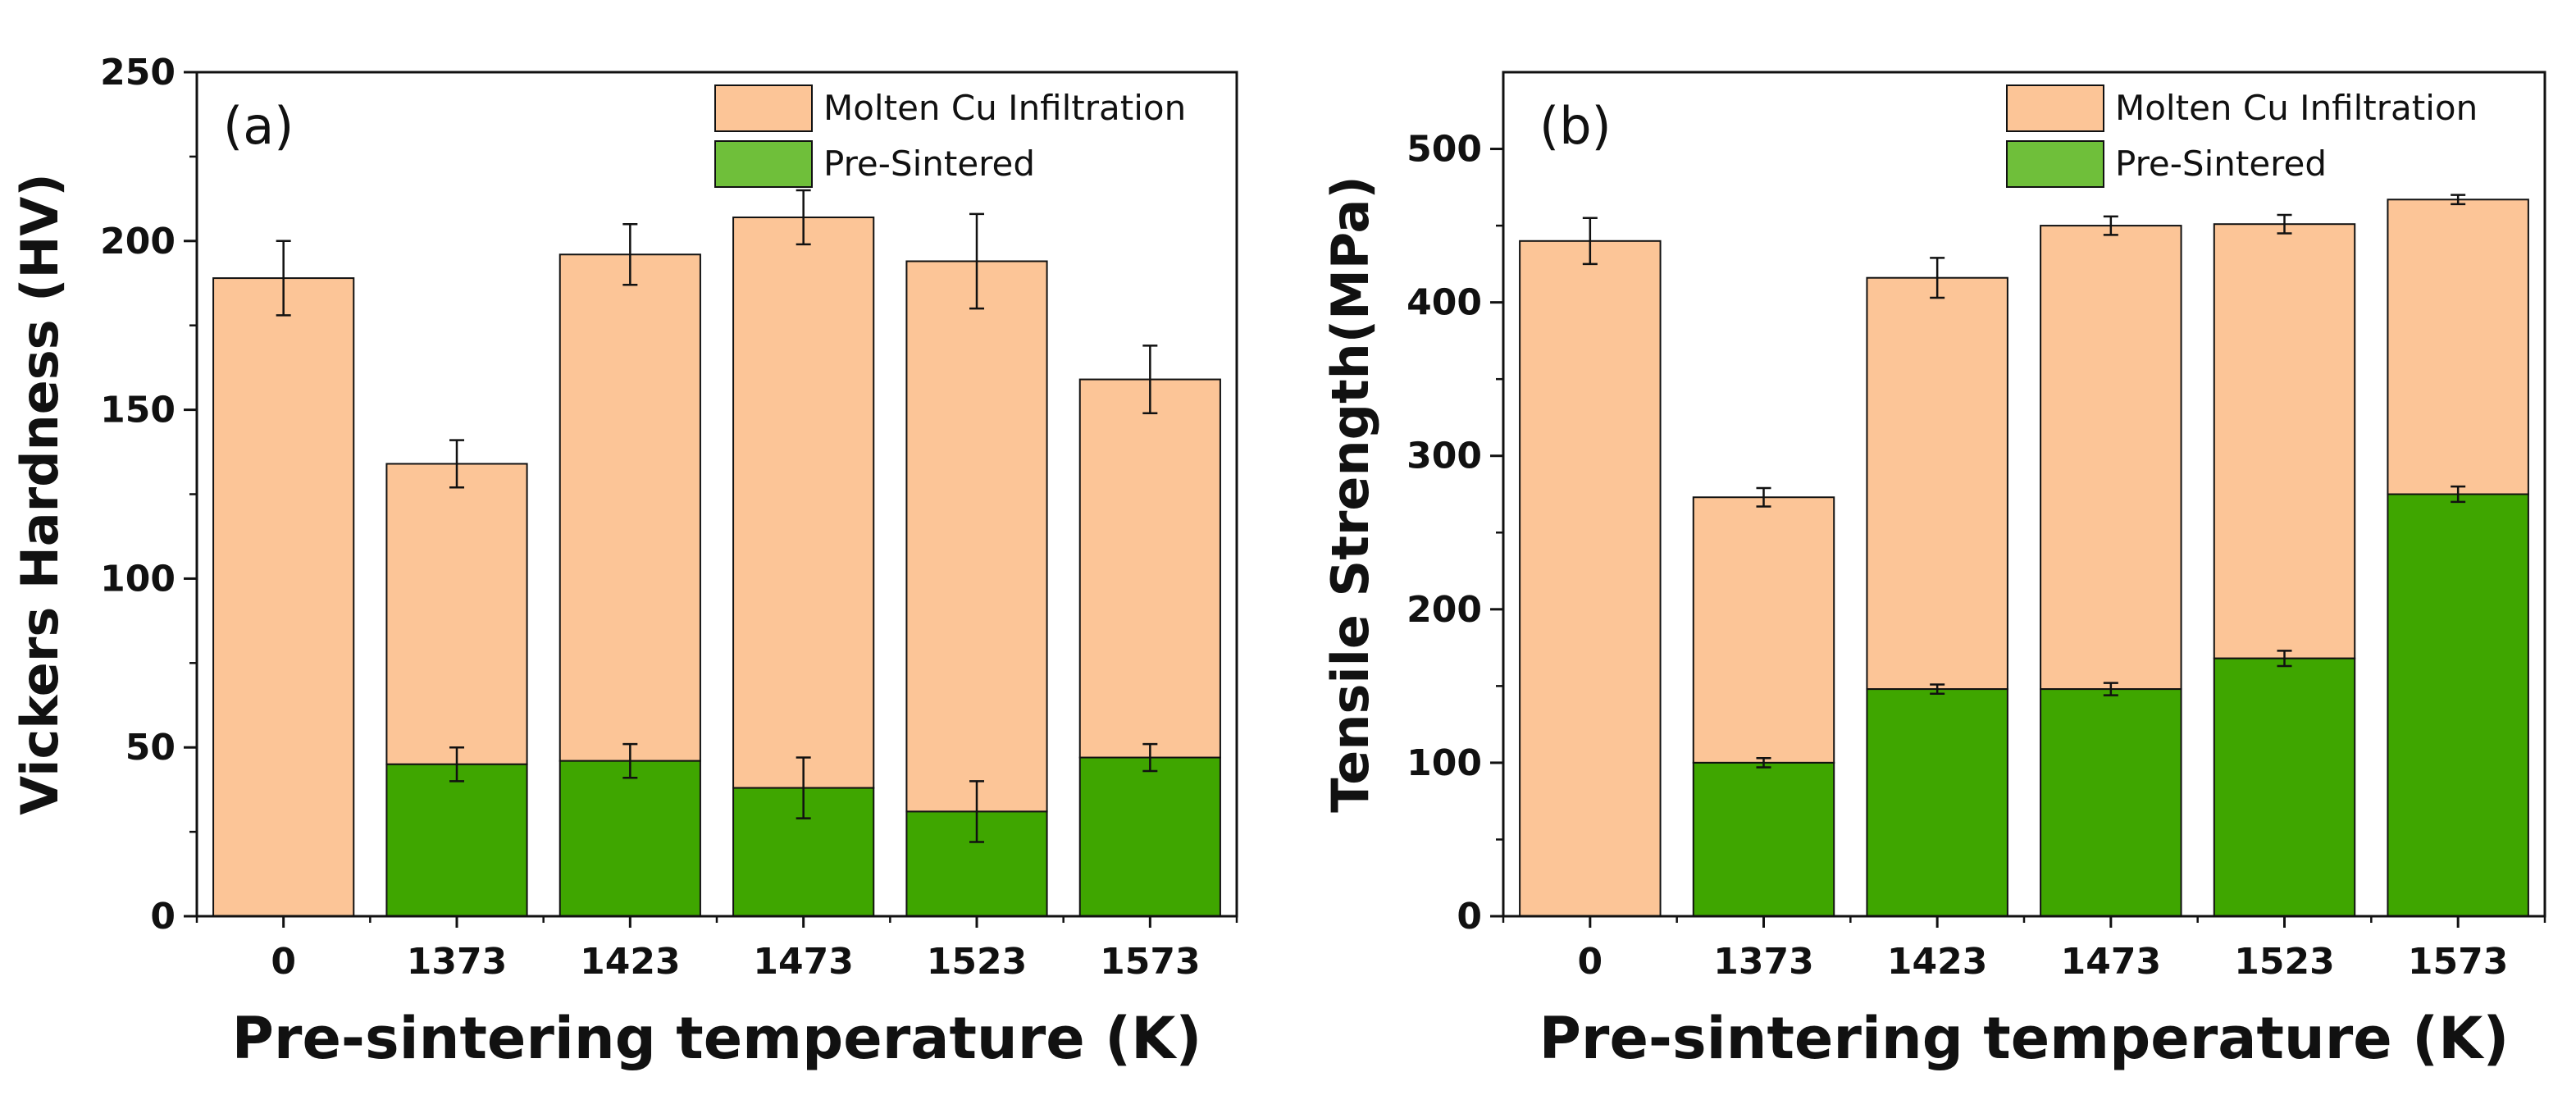 Image resolution: width=2576 pixels, height=1118 pixels. Describe the element at coordinates (138, 410) in the screenshot. I see `y-tick-label-150: 150` at that location.